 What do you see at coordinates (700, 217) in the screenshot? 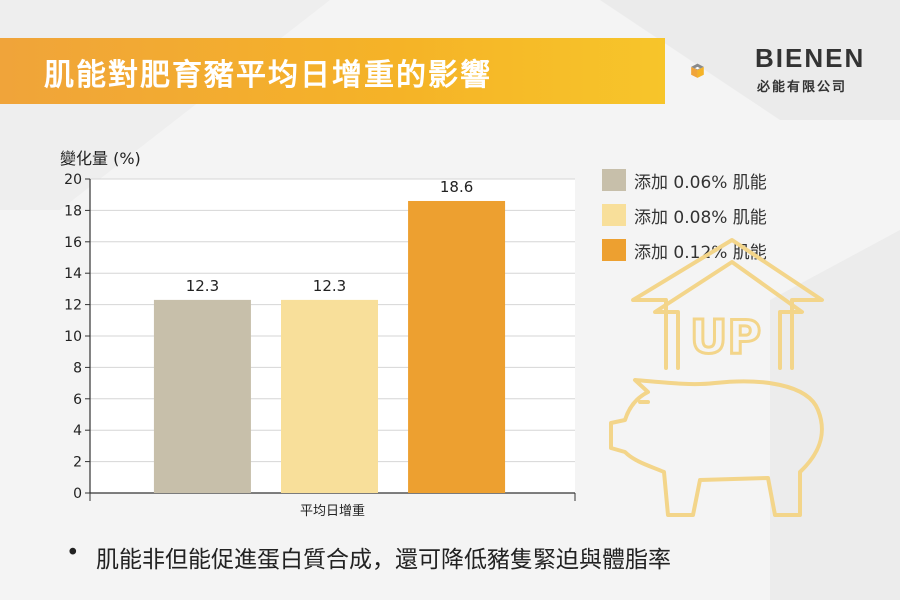
I see `legend-label: 添加 0.08% 肌能` at bounding box center [700, 217].